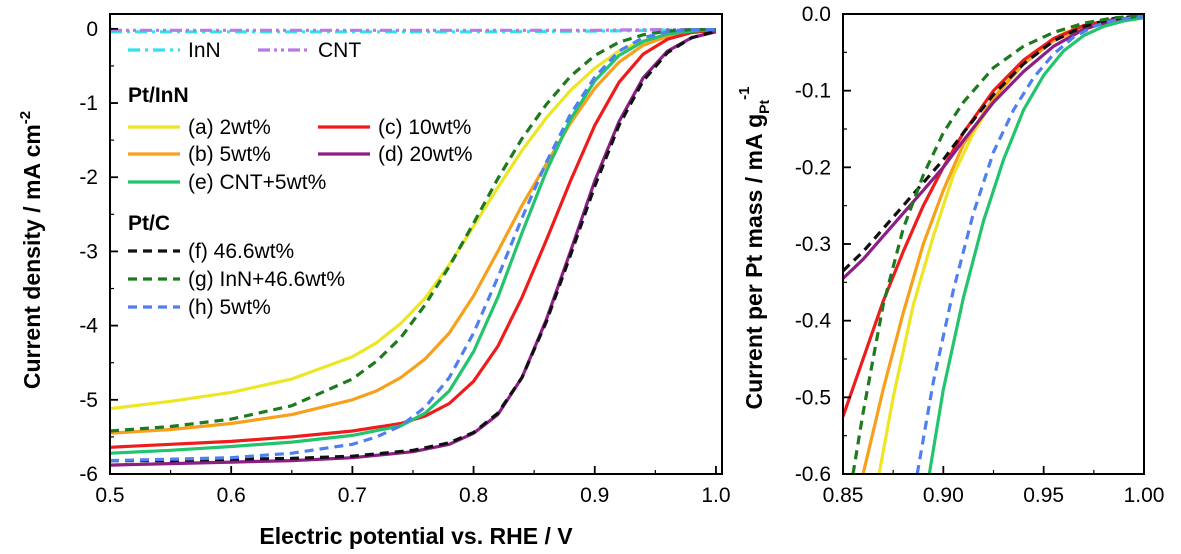  What do you see at coordinates (352, 495) in the screenshot?
I see `x-tick-label: 0.7` at bounding box center [352, 495].